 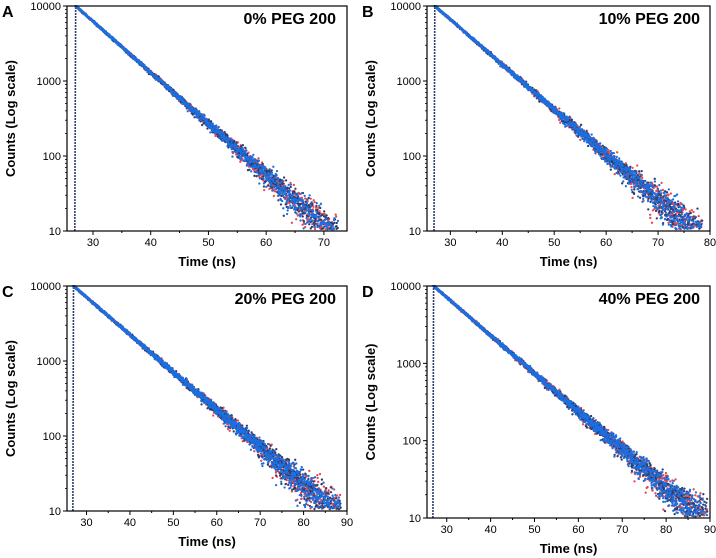 What do you see at coordinates (10, 118) in the screenshot?
I see `y-axis-label: Counts (Log scale)` at bounding box center [10, 118].